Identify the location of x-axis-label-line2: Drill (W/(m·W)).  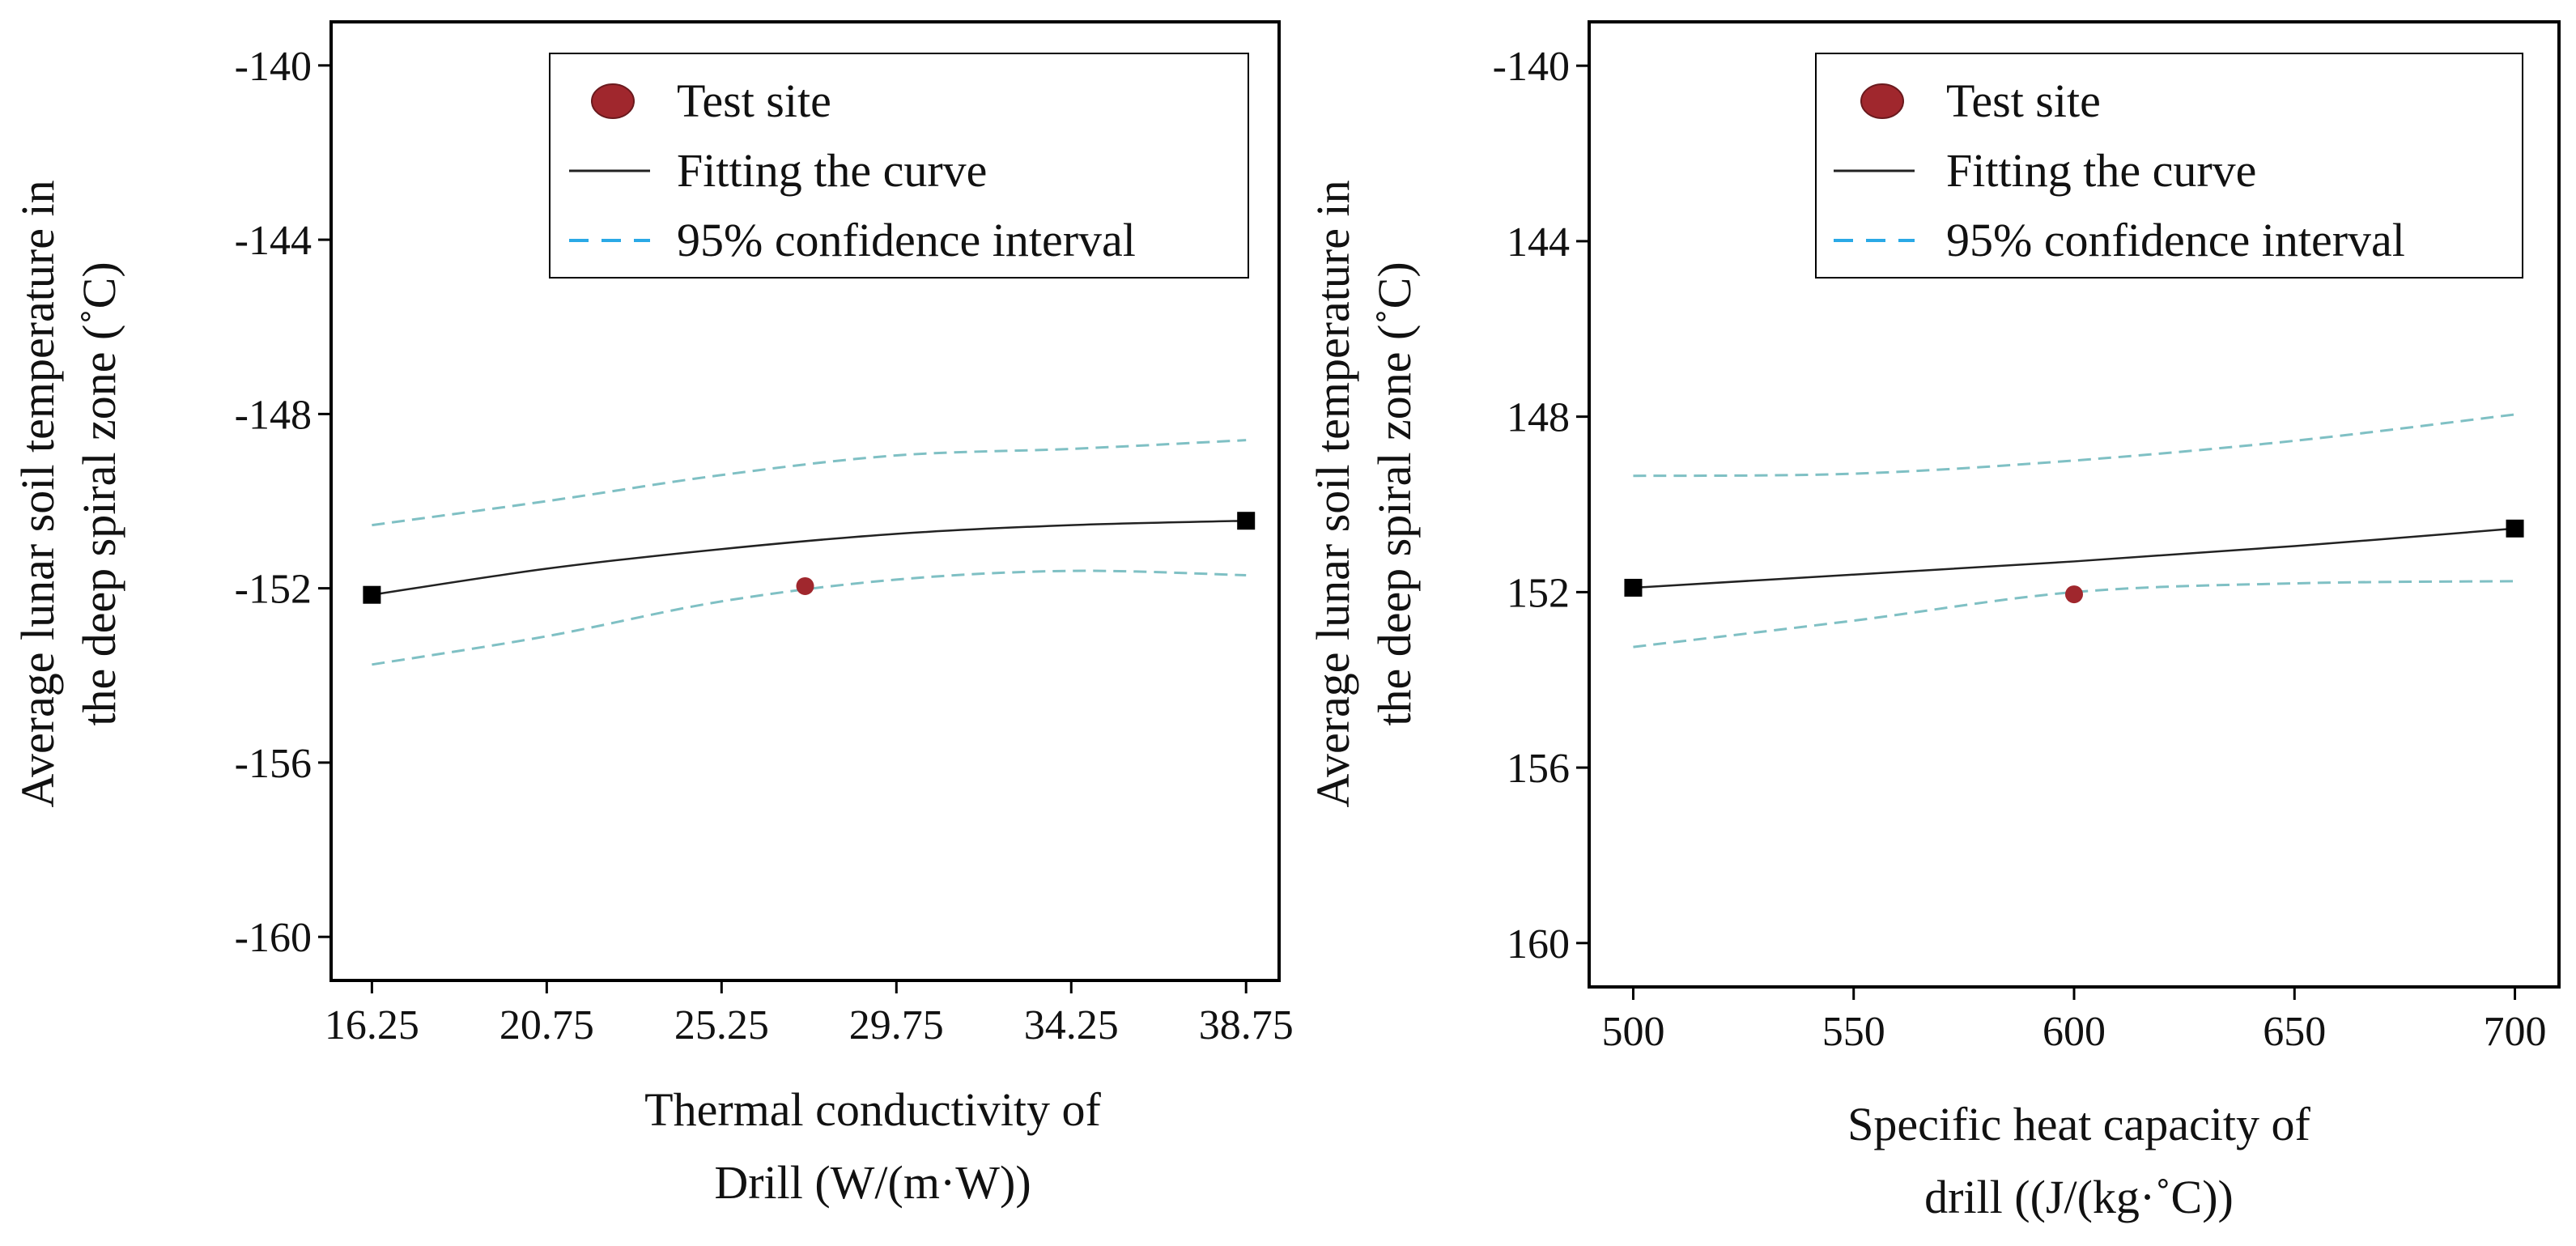
(872, 1182).